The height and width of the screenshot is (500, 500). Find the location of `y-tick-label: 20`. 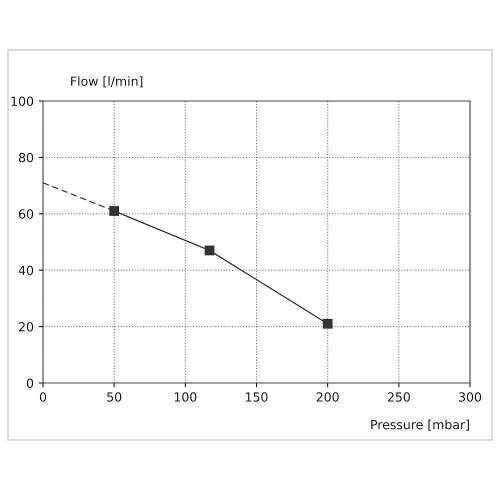

y-tick-label: 20 is located at coordinates (26, 327).